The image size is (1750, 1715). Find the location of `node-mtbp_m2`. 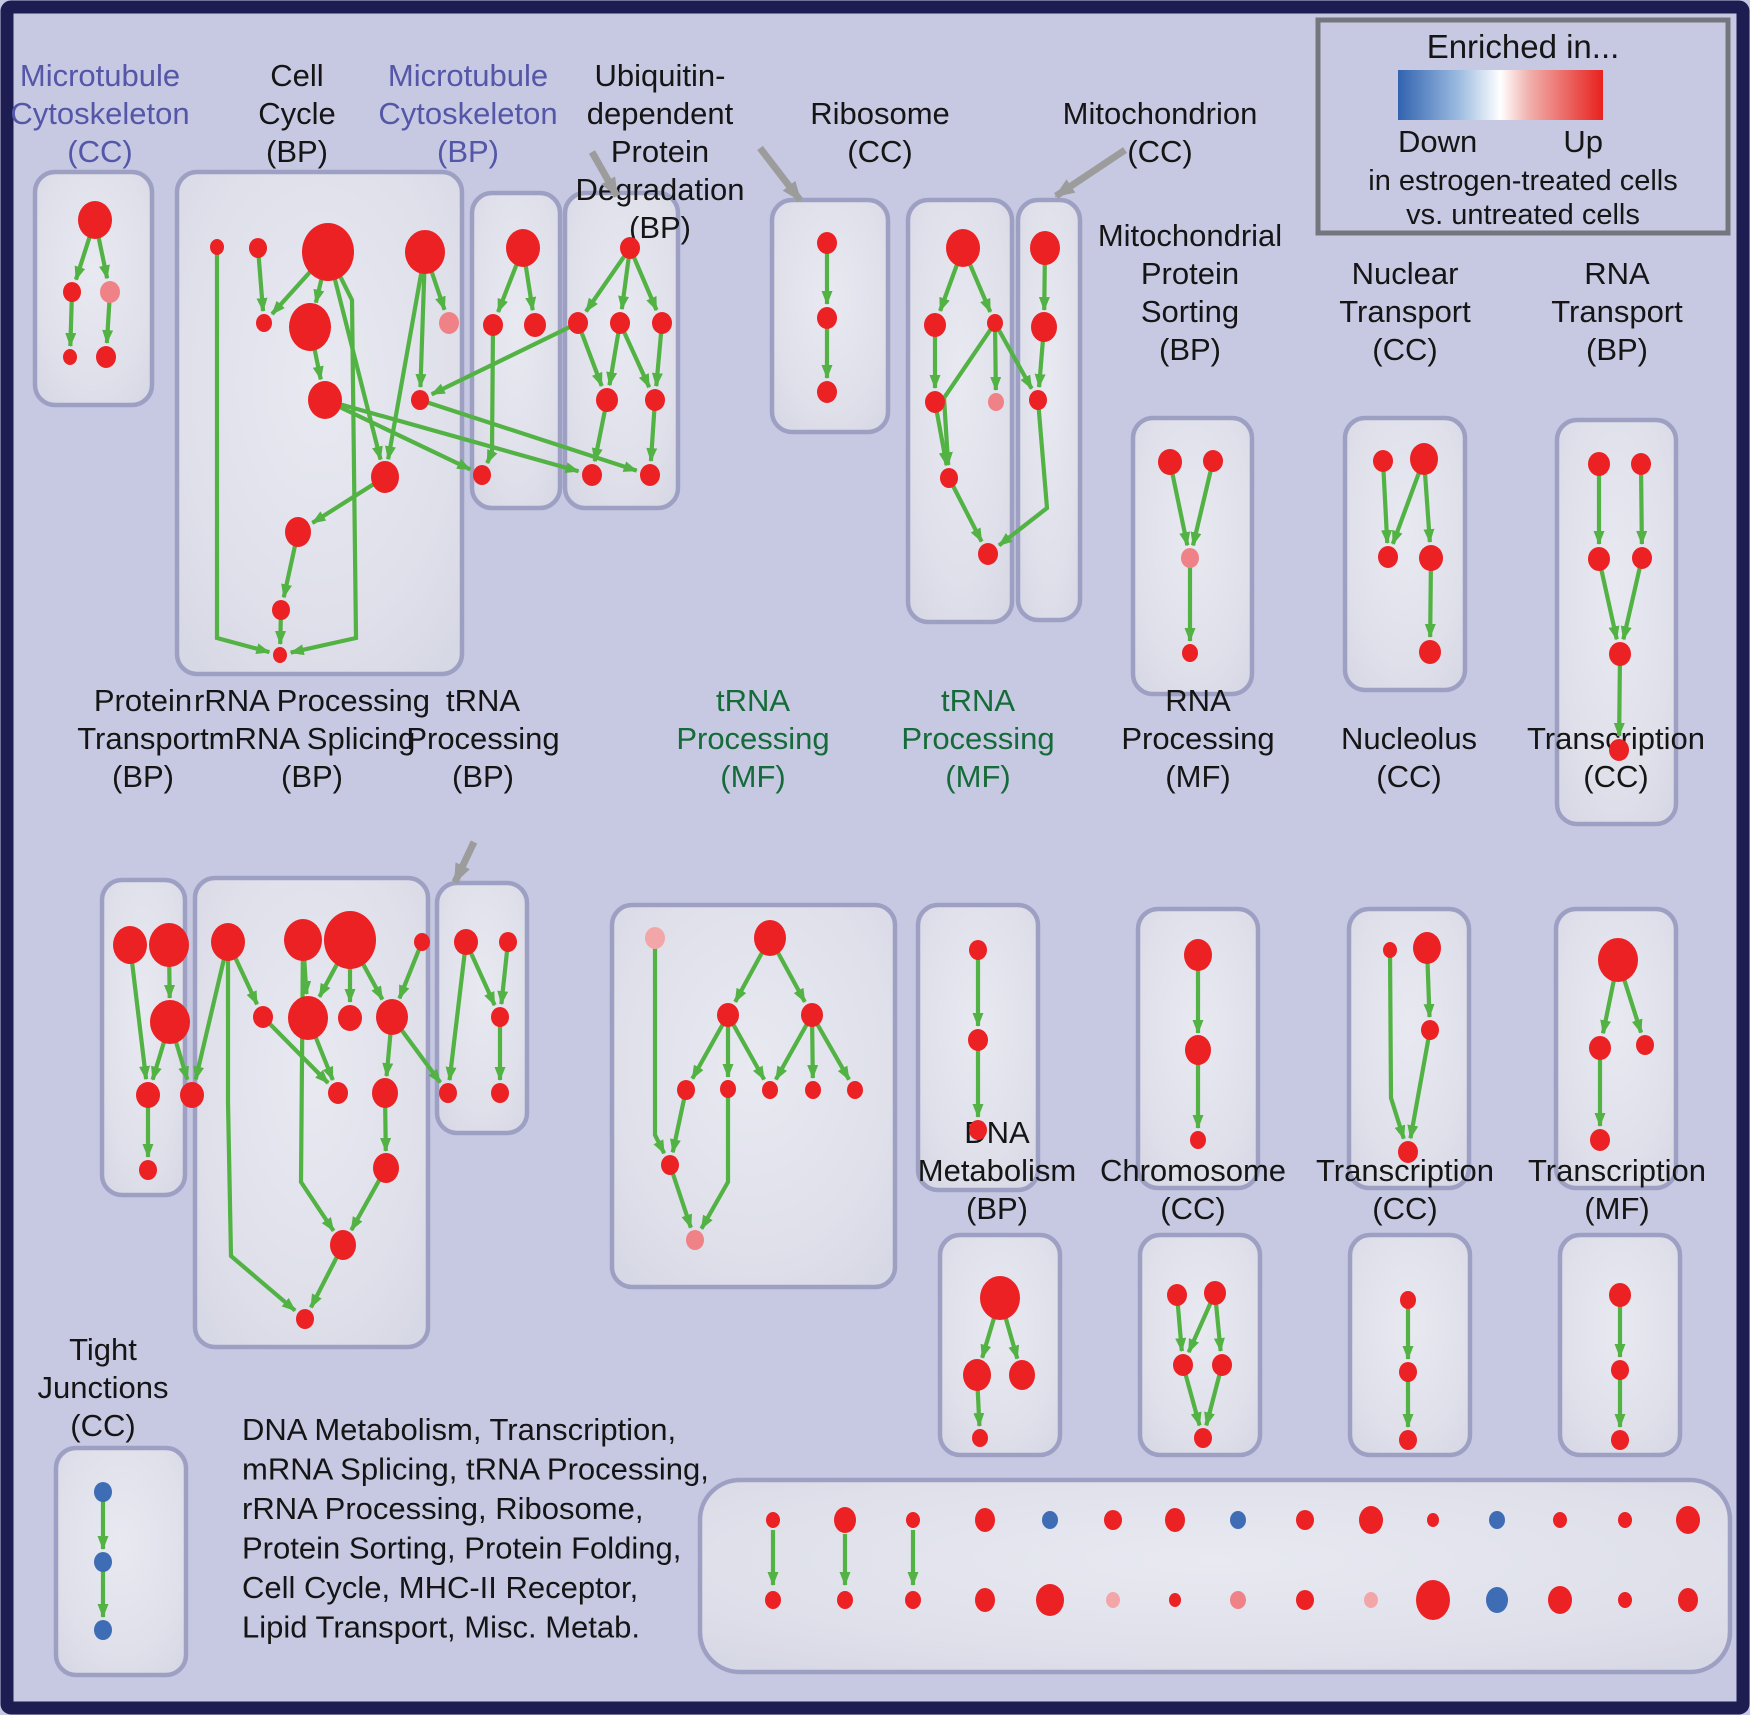

node-mtbp_m2 is located at coordinates (493, 325).